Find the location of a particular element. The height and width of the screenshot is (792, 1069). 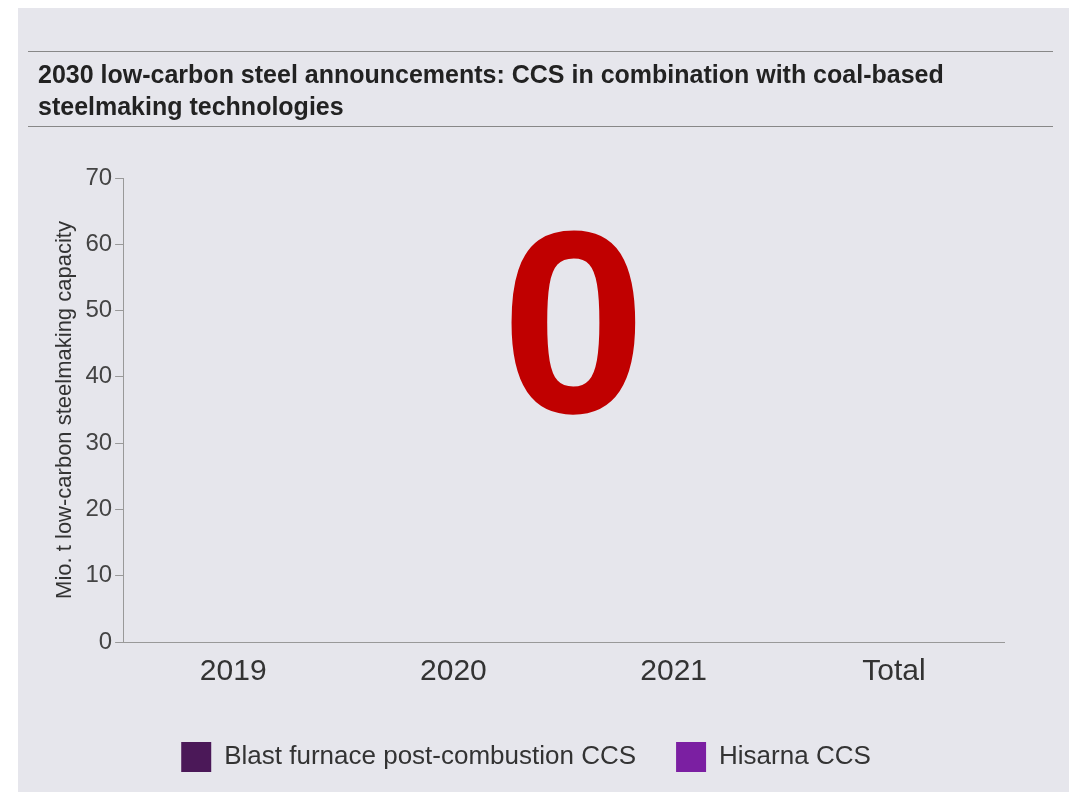

y-tick-label: 70 is located at coordinates (99, 176).